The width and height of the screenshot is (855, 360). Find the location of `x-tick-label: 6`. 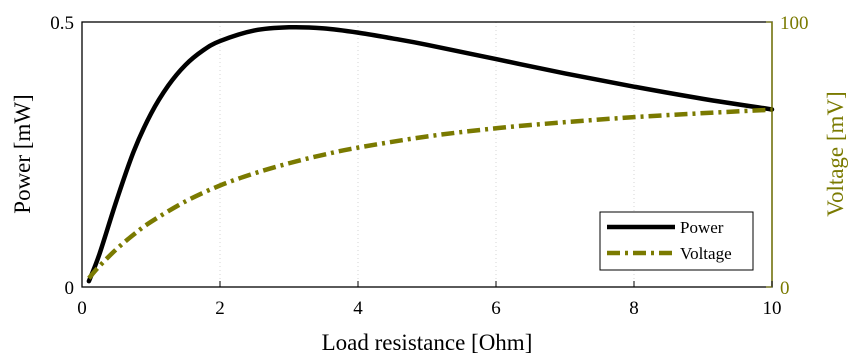

x-tick-label: 6 is located at coordinates (496, 308).